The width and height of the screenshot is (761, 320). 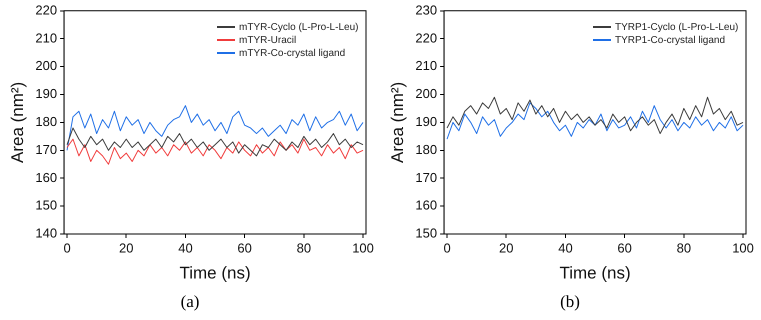 What do you see at coordinates (298, 27) in the screenshot?
I see `legend-label: mTYR-Cyclo (L-Pro-L-Leu)` at bounding box center [298, 27].